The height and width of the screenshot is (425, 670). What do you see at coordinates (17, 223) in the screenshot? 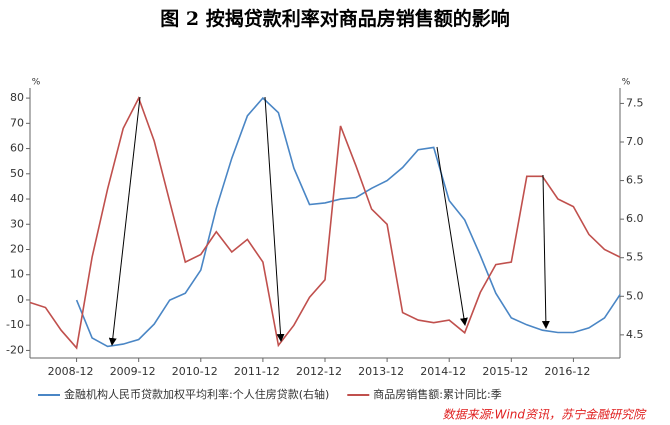
I see `y-tick-label: 30` at bounding box center [17, 223].